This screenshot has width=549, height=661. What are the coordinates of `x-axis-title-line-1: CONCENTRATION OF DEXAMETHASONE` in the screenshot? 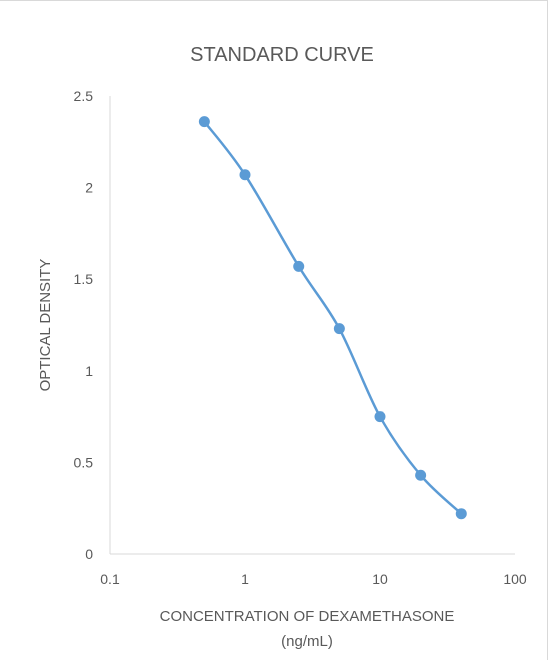 It's located at (307, 616).